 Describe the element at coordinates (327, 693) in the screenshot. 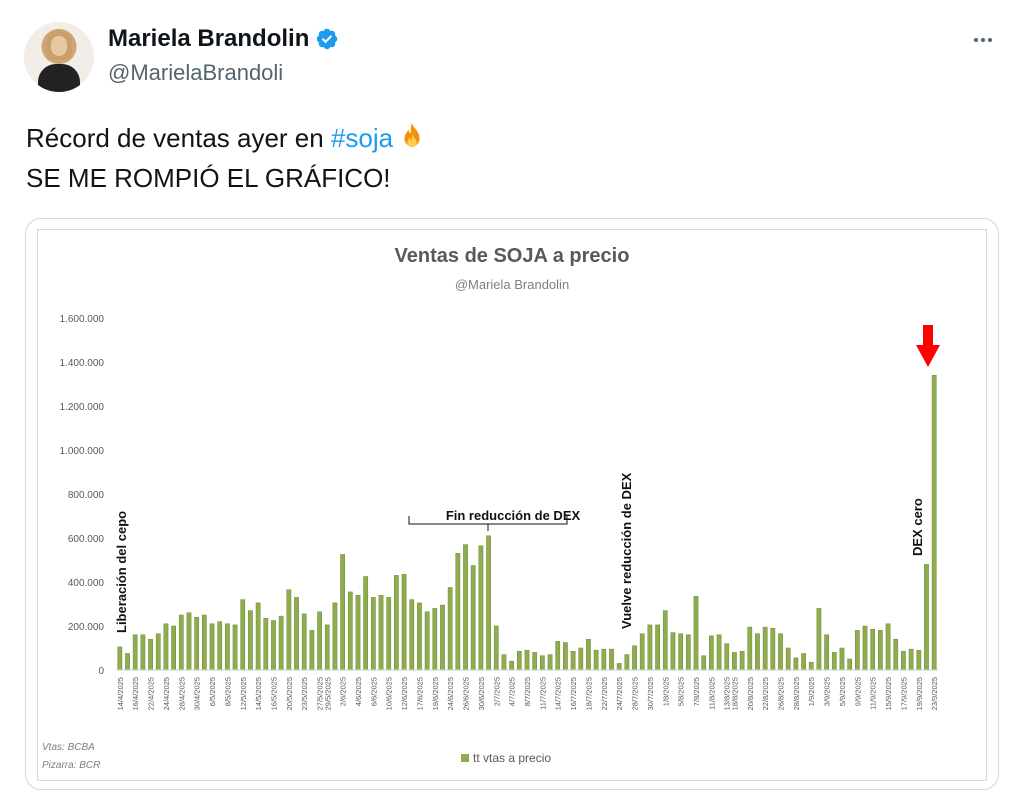

I see `x-tick-label: 29/5/2025` at that location.